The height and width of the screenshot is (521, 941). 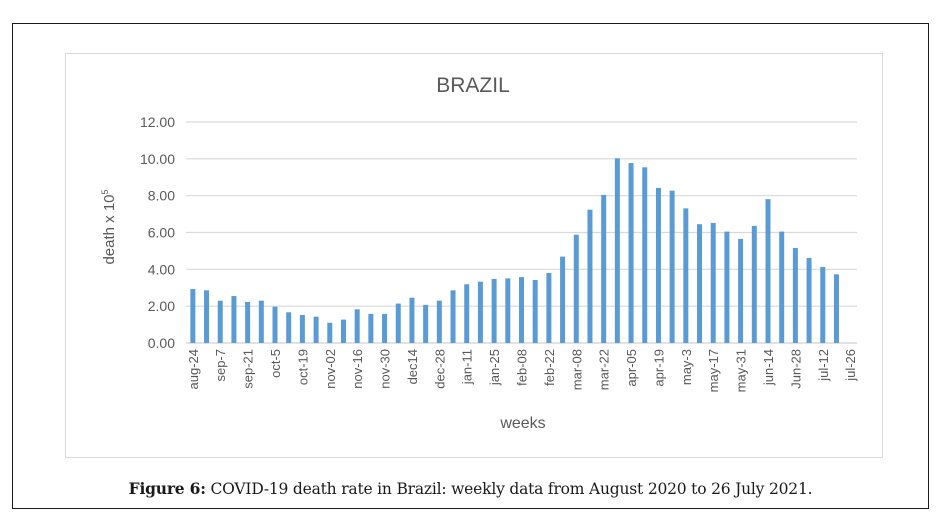 I want to click on y-tick-label: 8.00, so click(x=161, y=196).